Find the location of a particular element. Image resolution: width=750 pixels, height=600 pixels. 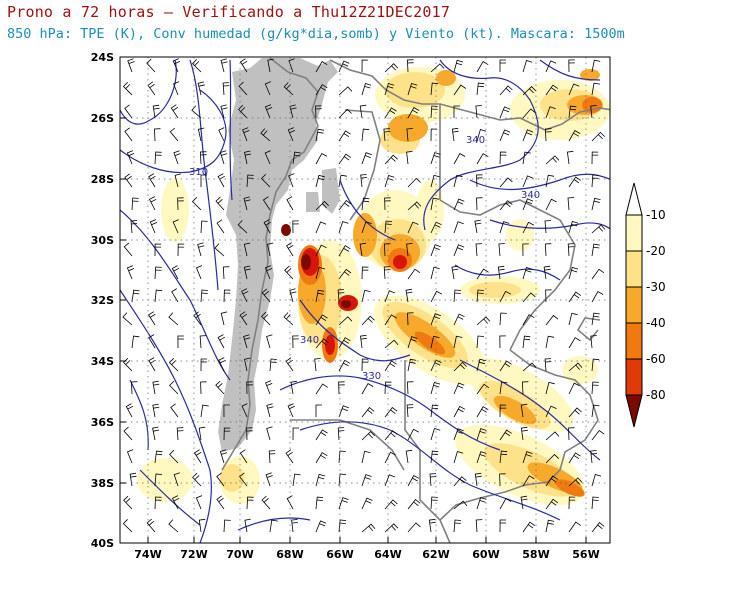

colorbar-label: -30 is located at coordinates (656, 287).